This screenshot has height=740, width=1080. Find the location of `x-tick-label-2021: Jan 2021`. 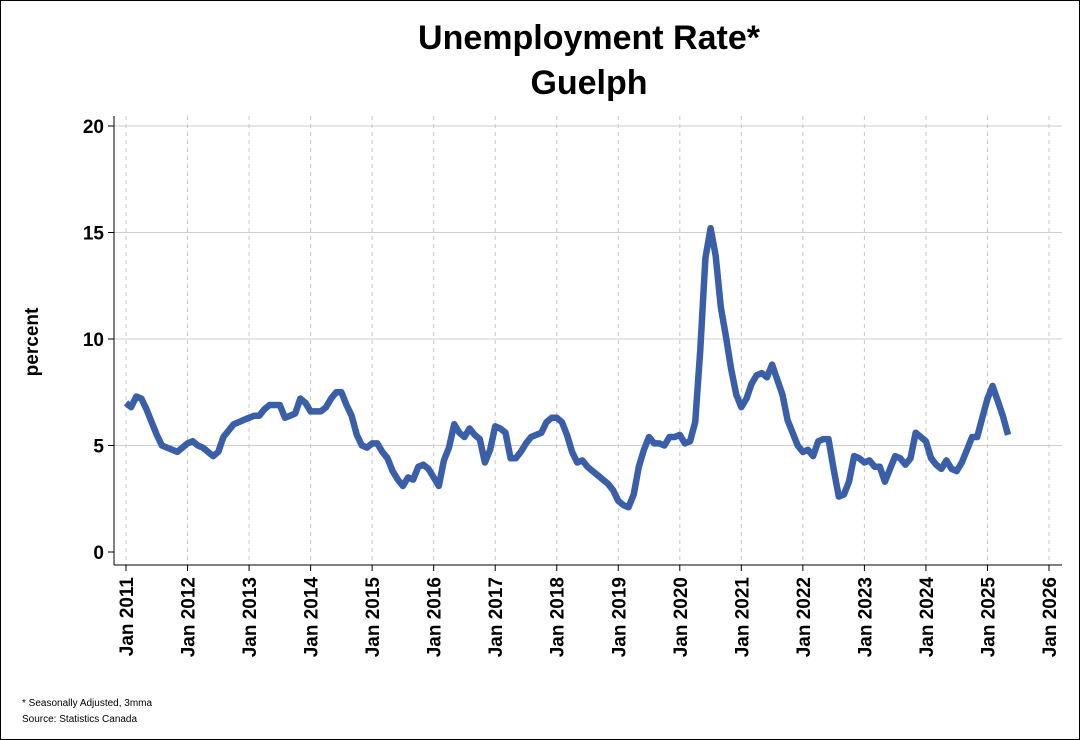

x-tick-label-2021: Jan 2021 is located at coordinates (742, 617).